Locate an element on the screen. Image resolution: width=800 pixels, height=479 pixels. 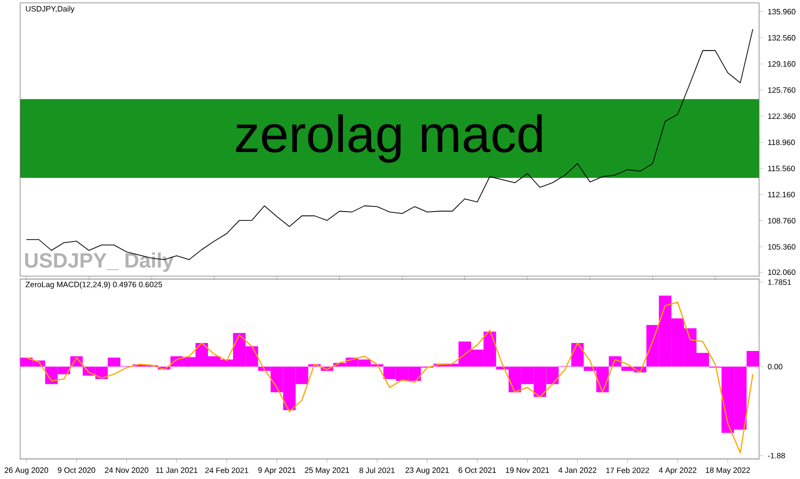
text: zerolag macd is located at coordinates (389, 138).